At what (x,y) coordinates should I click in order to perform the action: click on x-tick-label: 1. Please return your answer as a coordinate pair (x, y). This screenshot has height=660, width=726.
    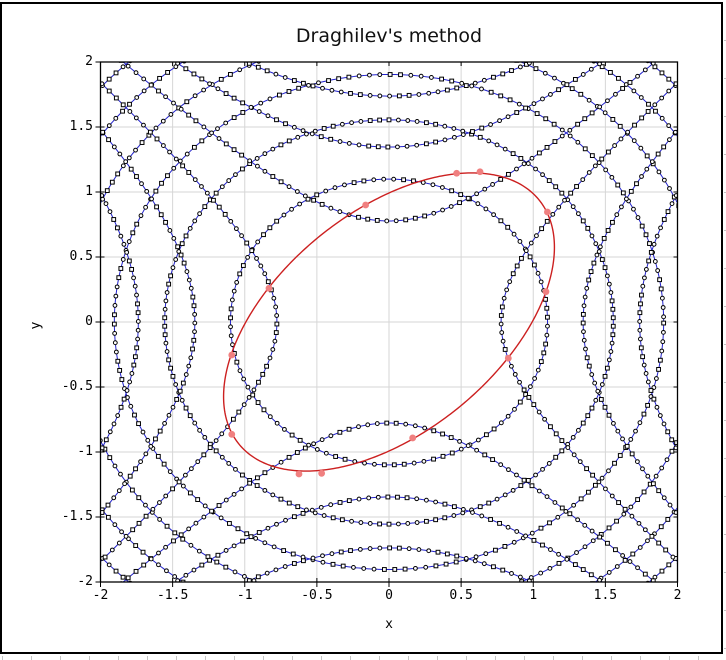
    Looking at the image, I should click on (533, 595).